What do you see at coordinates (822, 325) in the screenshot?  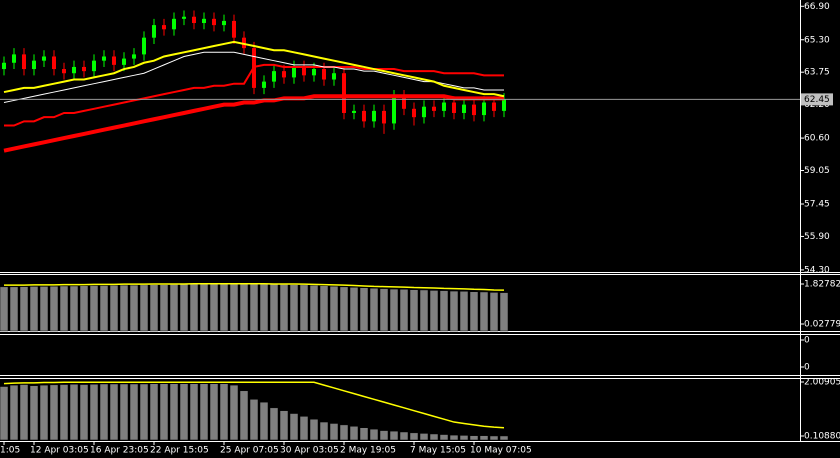 I see `y-tick-label: 0.02779` at bounding box center [822, 325].